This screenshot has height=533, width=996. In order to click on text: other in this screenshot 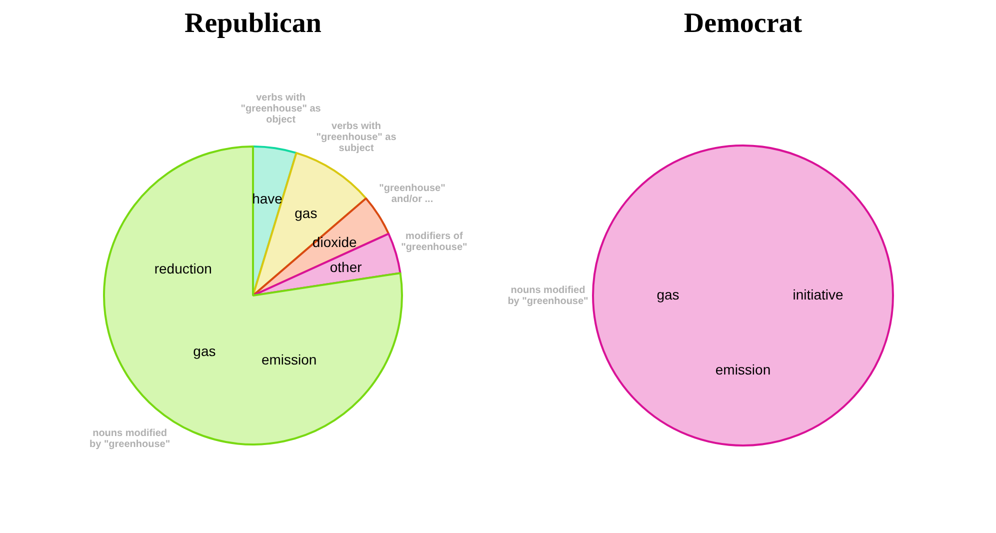, I will do `click(346, 266)`.